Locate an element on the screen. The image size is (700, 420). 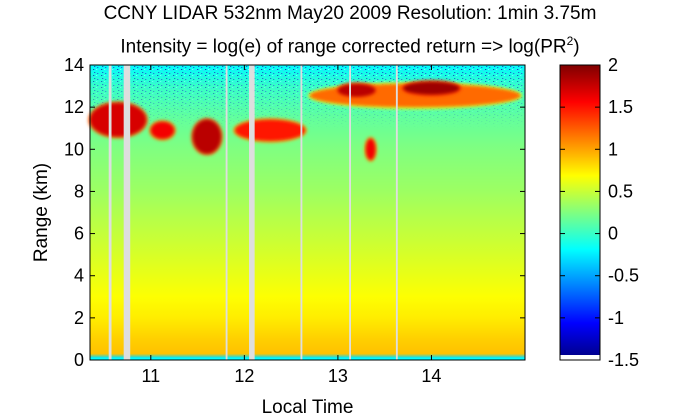
colorbar-gap-swatch is located at coordinates (580, 357).